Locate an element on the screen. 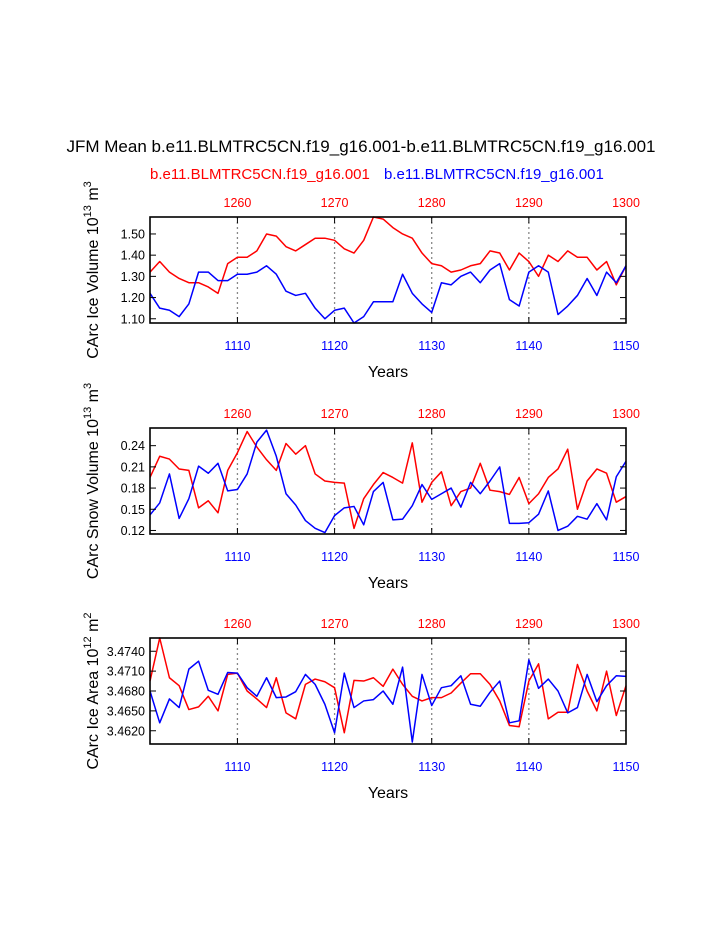 This screenshot has width=723, height=935. ice-area-series-red is located at coordinates (388, 685).